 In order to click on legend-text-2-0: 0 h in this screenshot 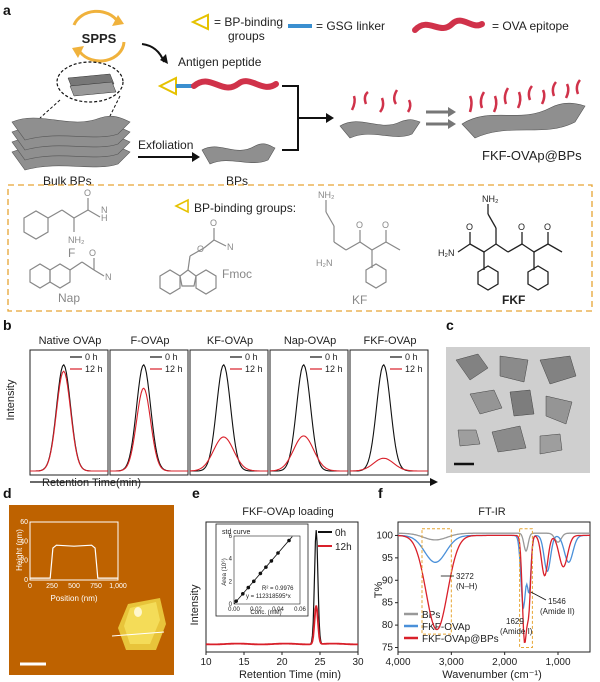, I will do `click(251, 357)`.